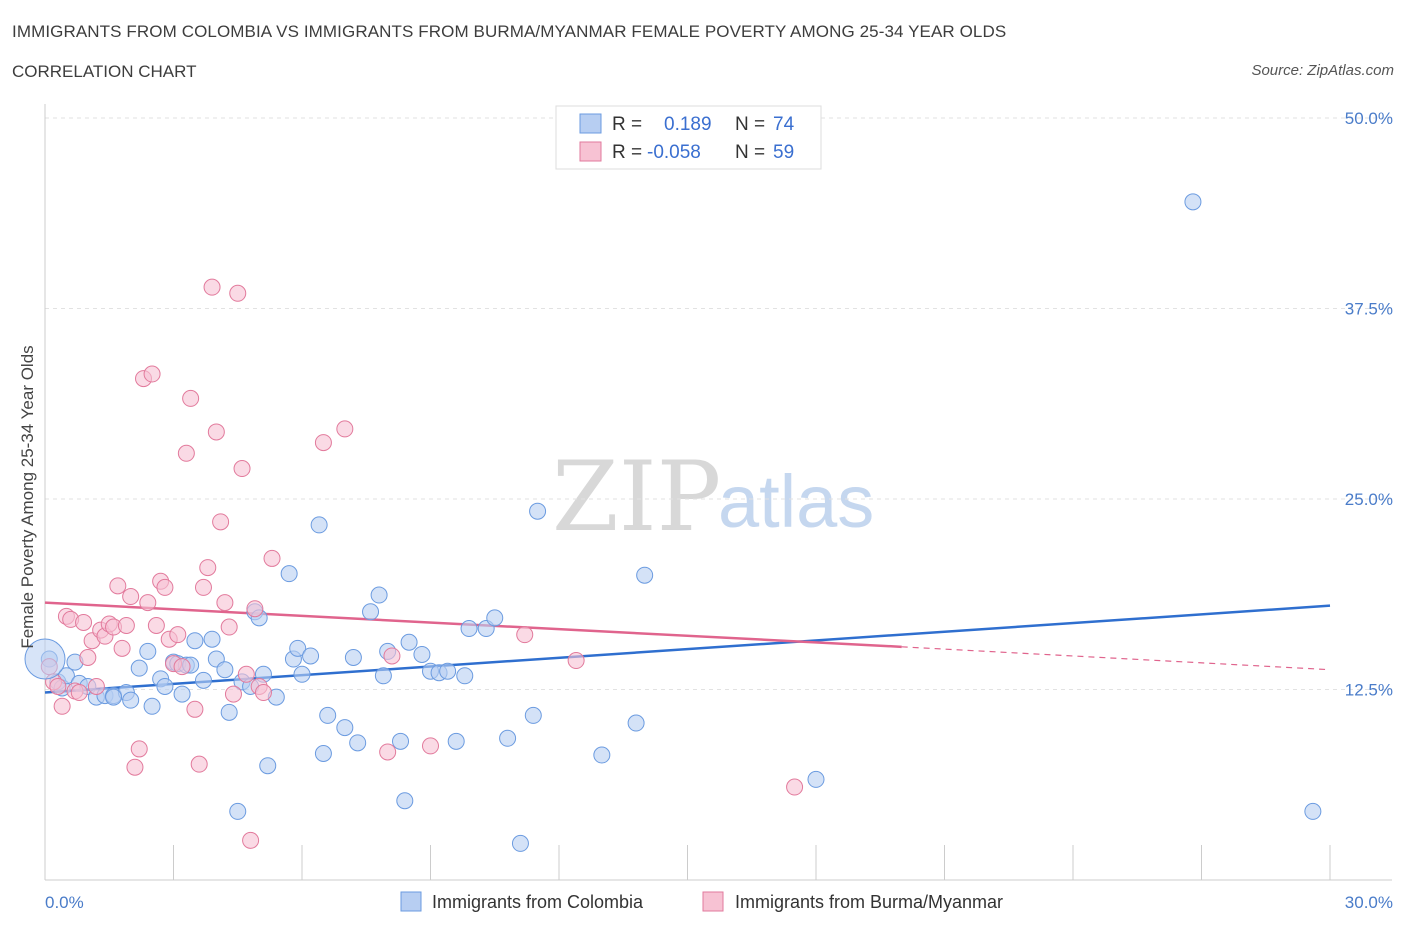 The height and width of the screenshot is (930, 1406). What do you see at coordinates (1322, 70) in the screenshot?
I see `source-credit: Source: ZipAtlas.com` at bounding box center [1322, 70].